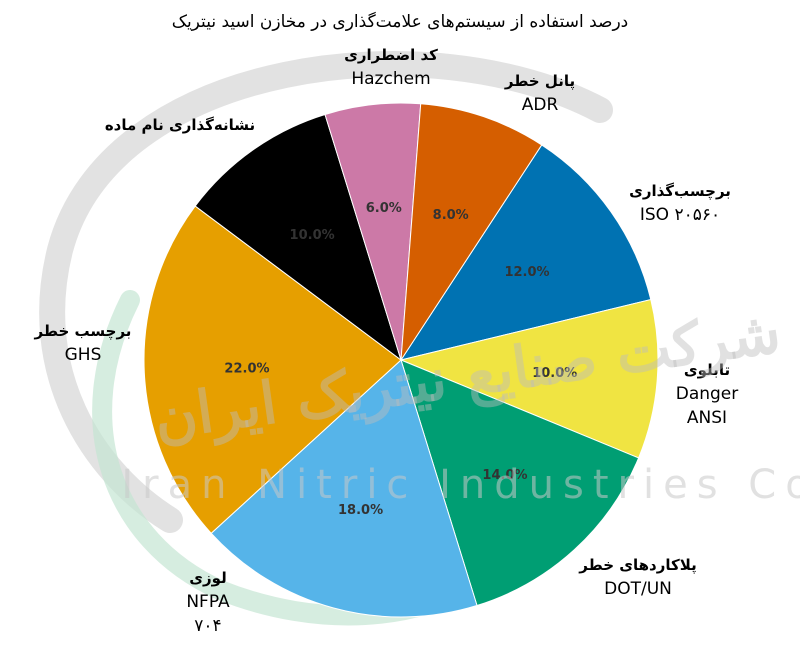 The image size is (800, 666). What do you see at coordinates (451, 215) in the screenshot?
I see `pie-value-label-adr: 8.0%` at bounding box center [451, 215].